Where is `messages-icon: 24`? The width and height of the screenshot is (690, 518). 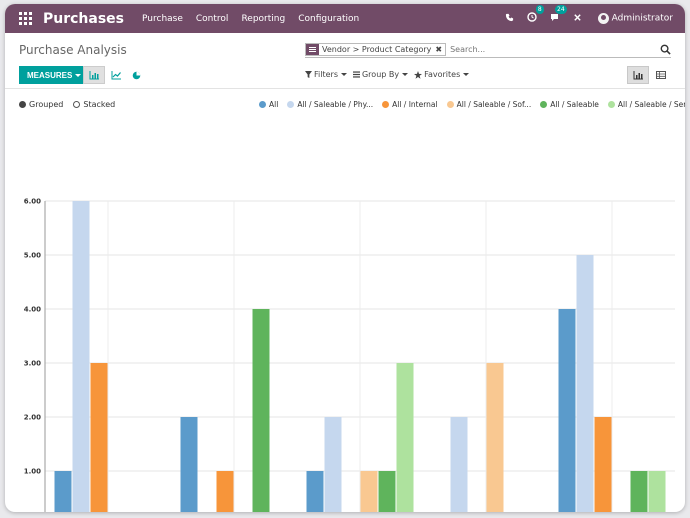 messages-icon: 24 is located at coordinates (558, 15).